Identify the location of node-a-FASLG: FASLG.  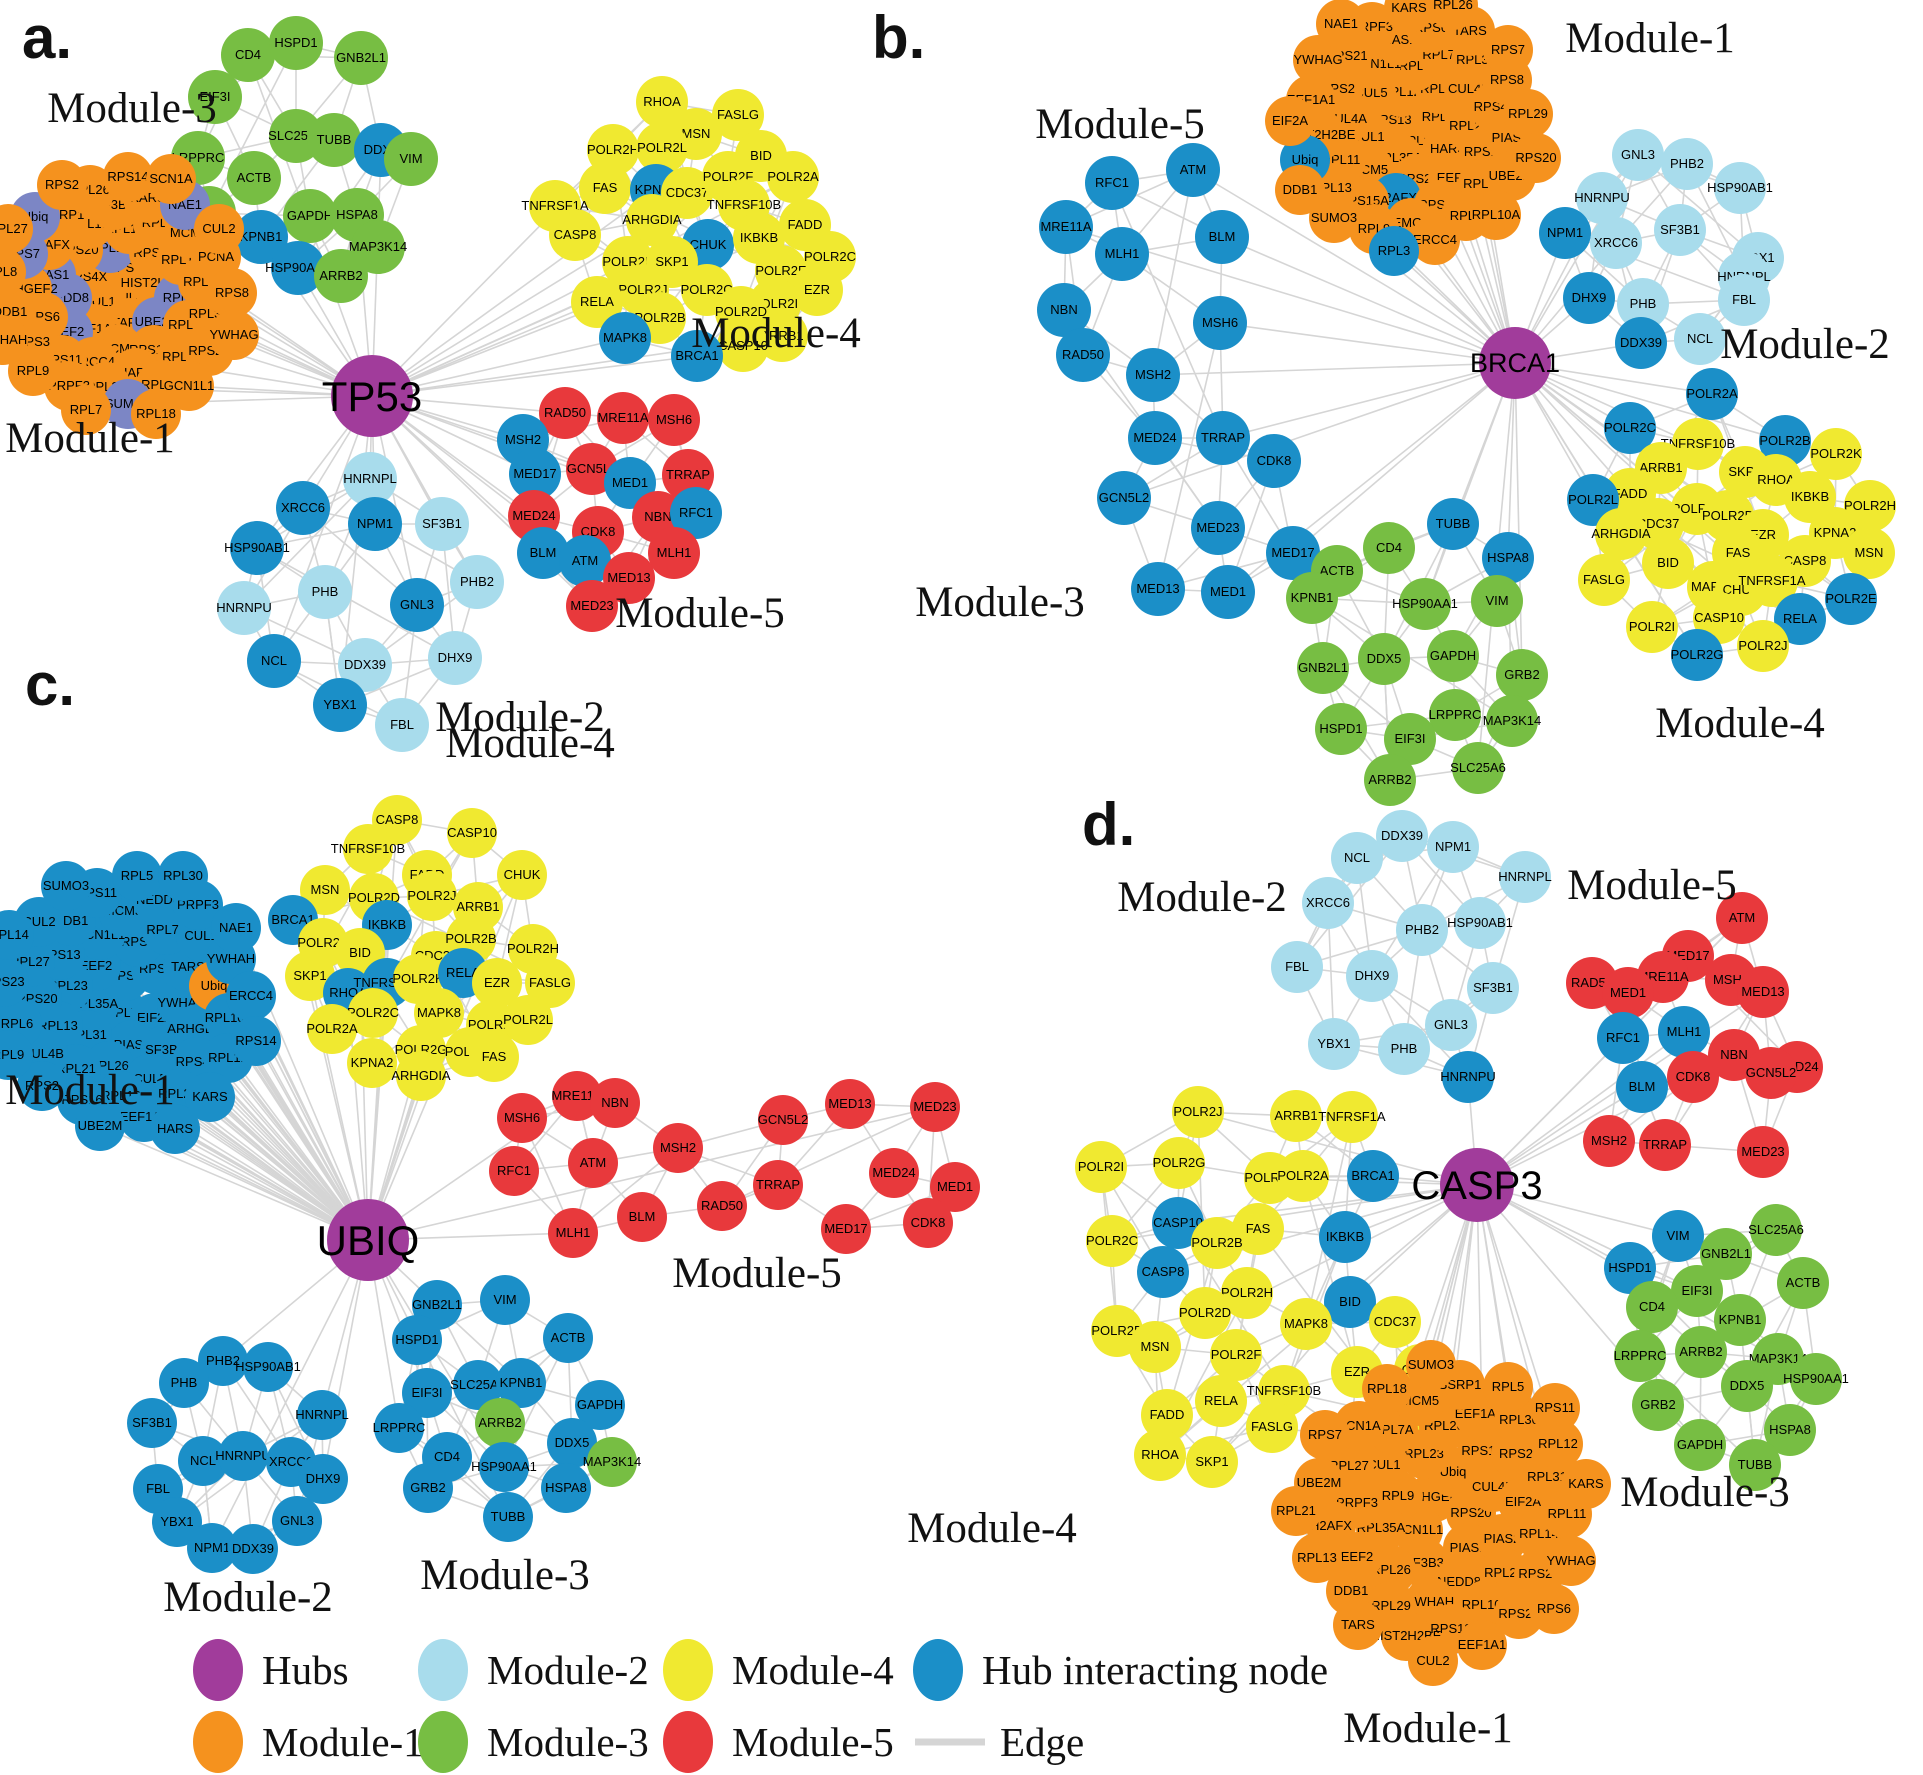
(738, 115).